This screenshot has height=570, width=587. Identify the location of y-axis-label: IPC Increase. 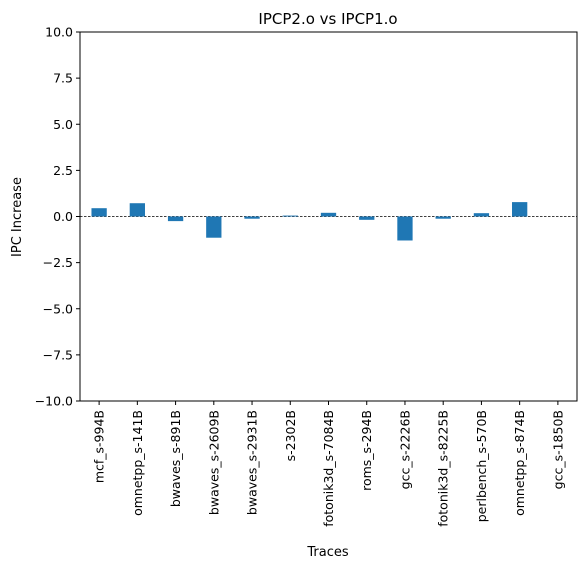
(17, 217).